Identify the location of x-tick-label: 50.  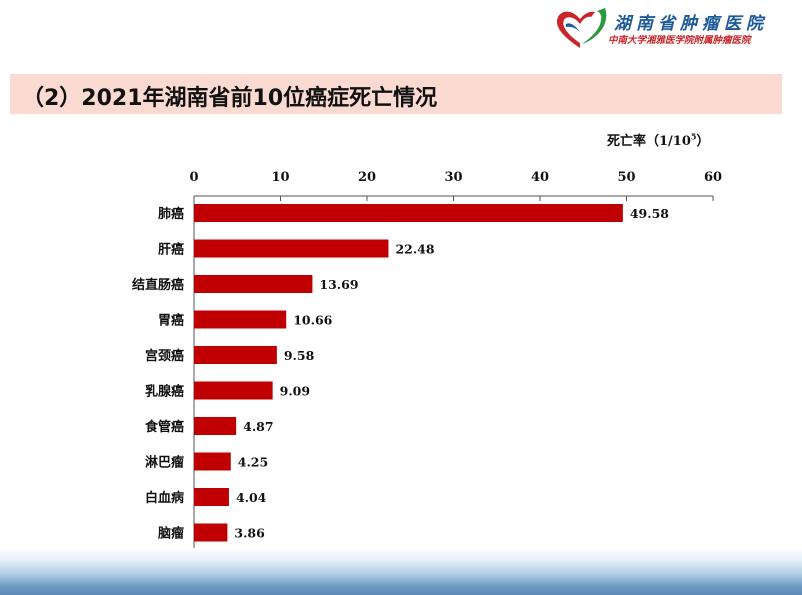
(626, 177).